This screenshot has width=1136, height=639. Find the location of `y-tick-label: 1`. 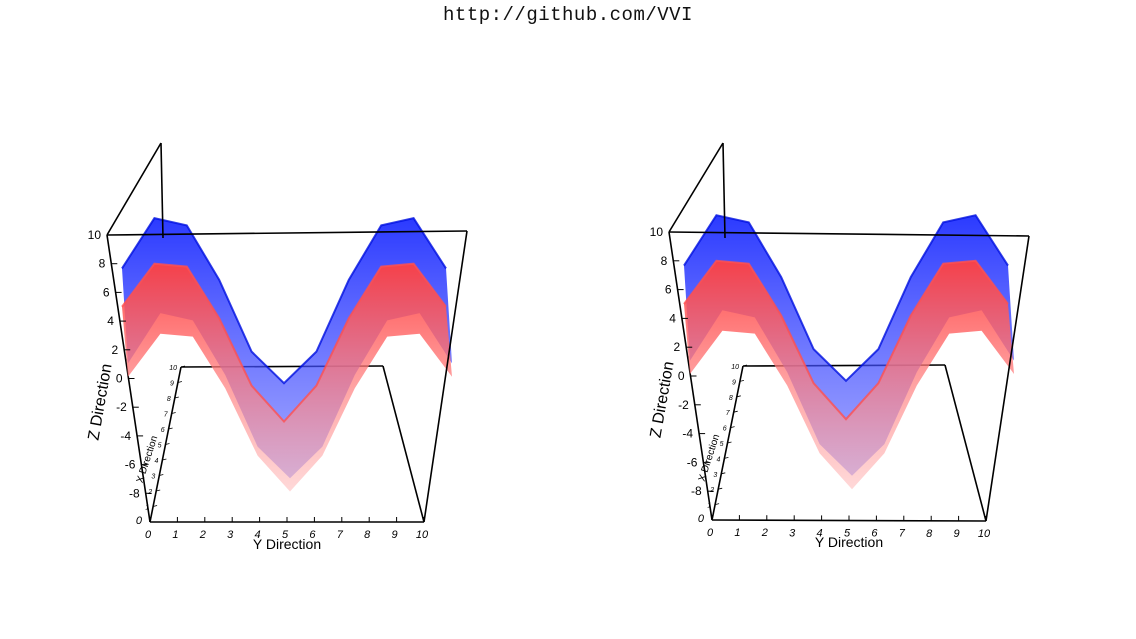

y-tick-label: 1 is located at coordinates (175, 535).